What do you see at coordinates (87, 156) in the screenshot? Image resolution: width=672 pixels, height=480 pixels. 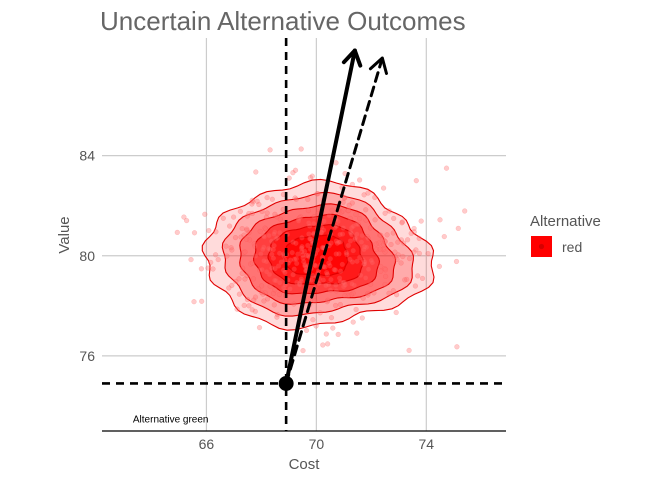 I see `y-tick-label: 84` at bounding box center [87, 156].